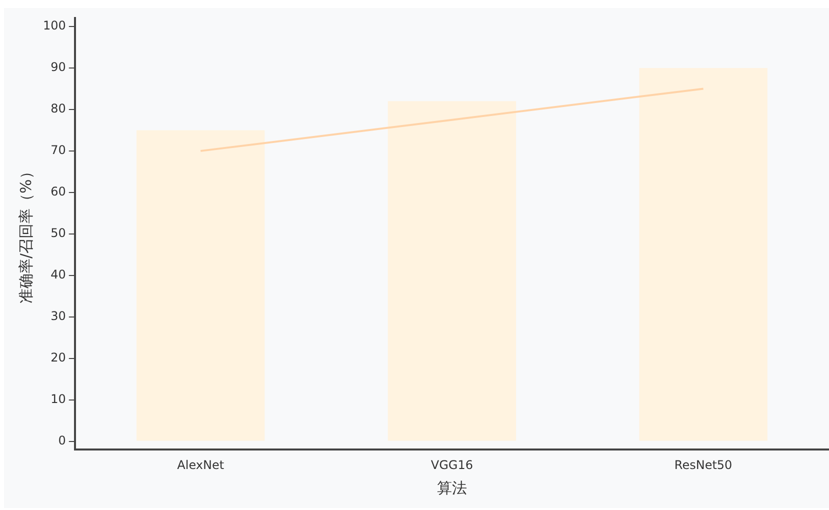 This screenshot has height=510, width=829. I want to click on x-tick-label: AlexNet, so click(200, 465).